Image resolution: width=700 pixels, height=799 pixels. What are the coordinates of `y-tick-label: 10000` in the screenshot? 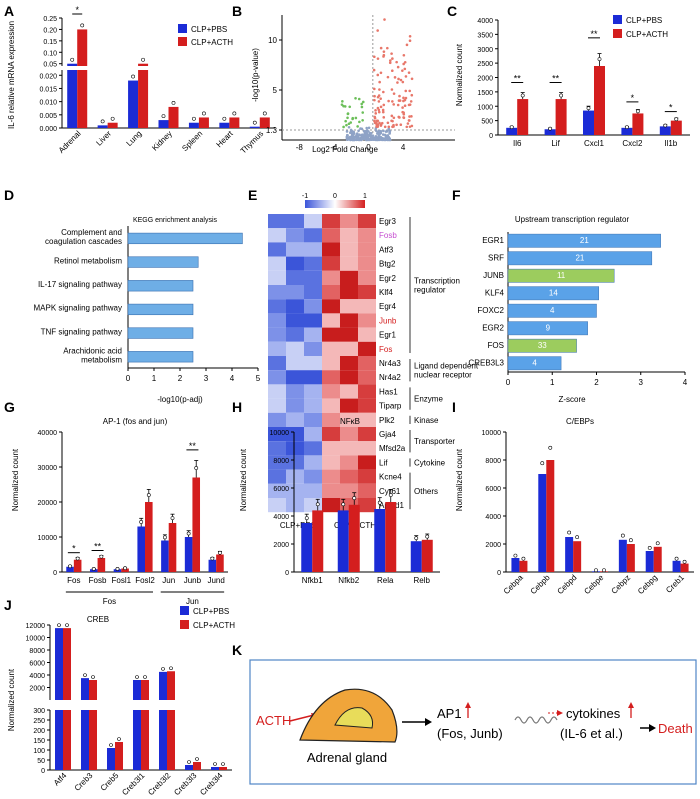 It's located at (36, 639).